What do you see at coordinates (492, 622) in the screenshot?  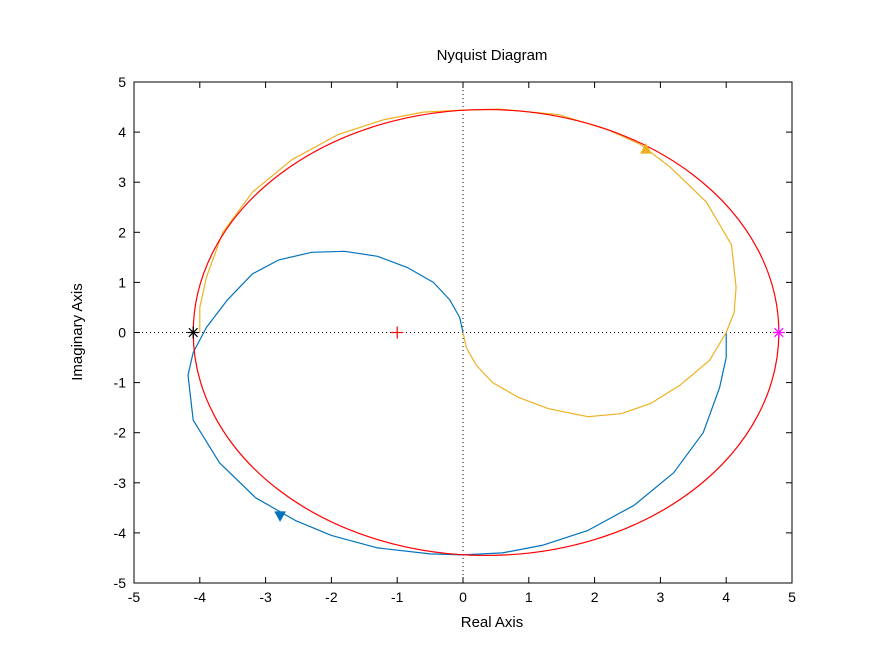 I see `x-axis-label: Real Axis` at bounding box center [492, 622].